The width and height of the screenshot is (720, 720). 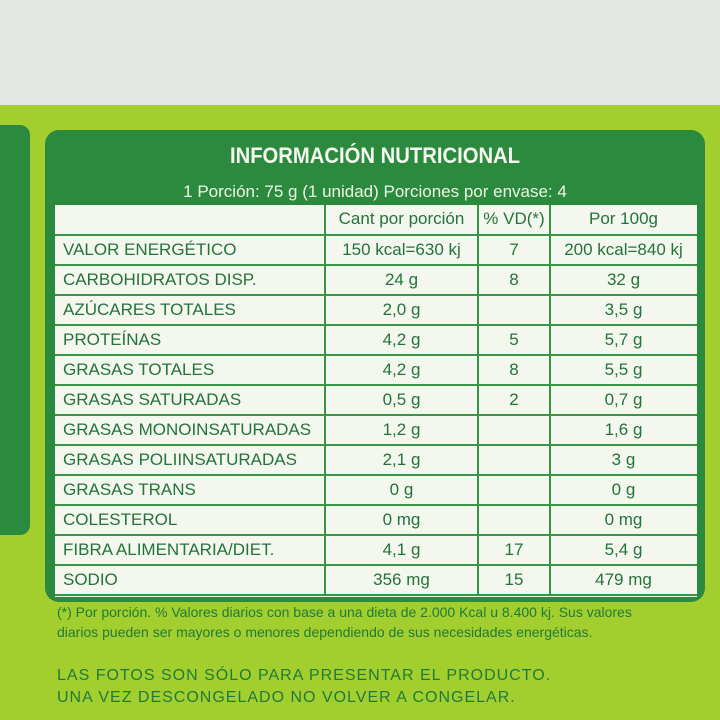 I want to click on cell-value: 3 g, so click(x=623, y=459).